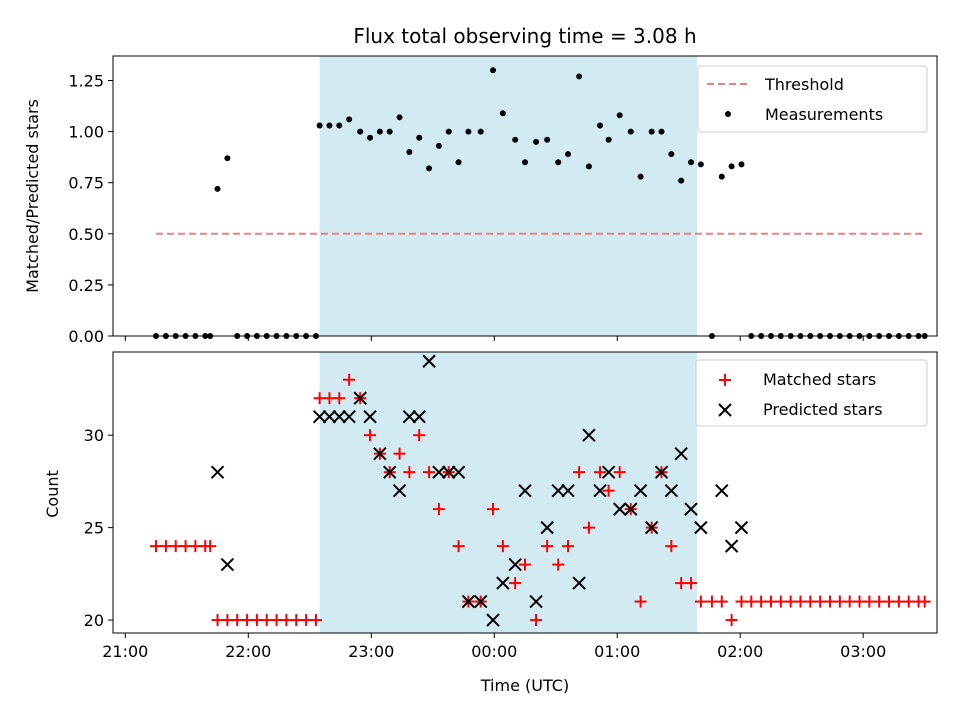 The height and width of the screenshot is (720, 960). Describe the element at coordinates (812, 99) in the screenshot. I see `ratio-legend: Threshold Measurements` at that location.